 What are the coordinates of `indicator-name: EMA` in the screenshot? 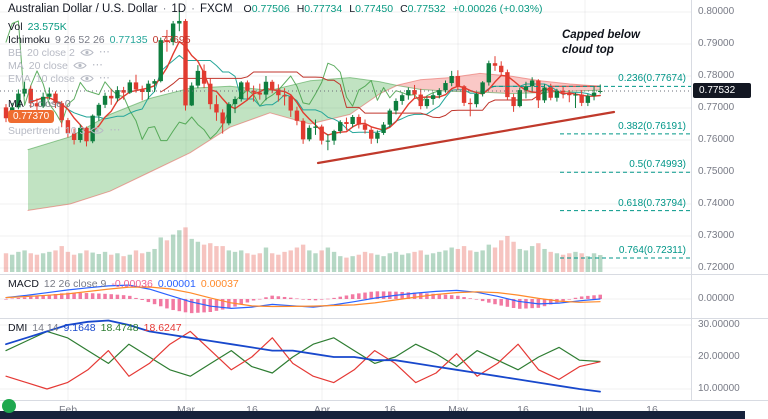 It's located at (19, 78).